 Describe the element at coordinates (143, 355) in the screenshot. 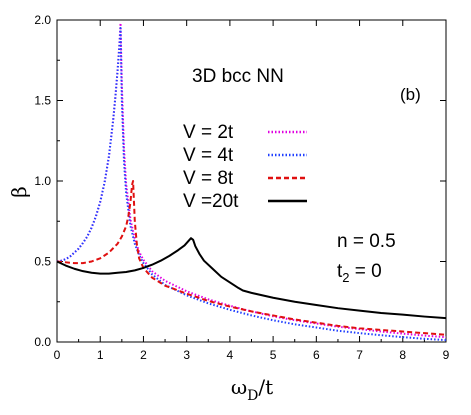

I see `x-tick-label-2: 2` at that location.